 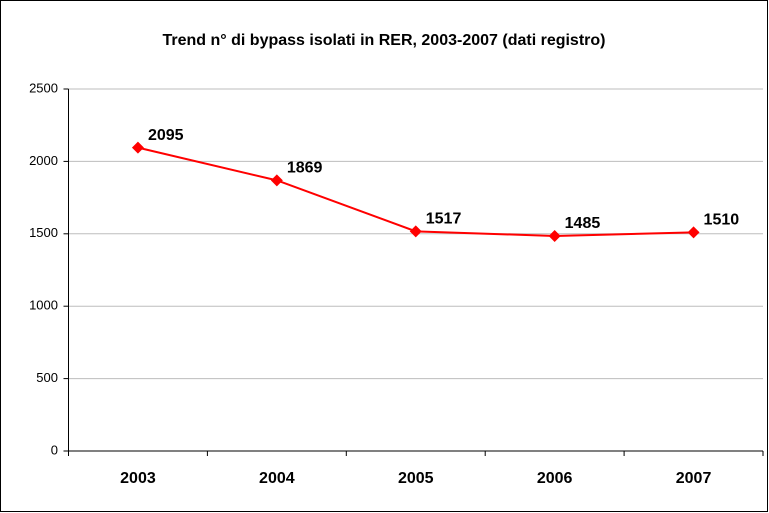 What do you see at coordinates (277, 478) in the screenshot?
I see `x-tick-label: 2004` at bounding box center [277, 478].